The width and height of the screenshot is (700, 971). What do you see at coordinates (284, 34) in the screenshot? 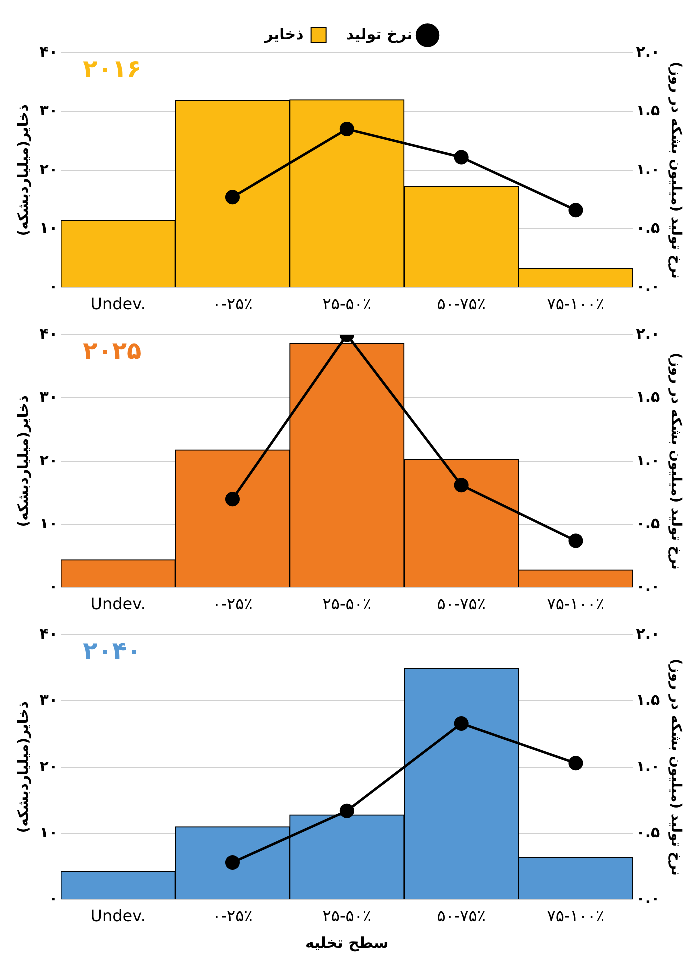
I see `legend-label: ذخایر` at bounding box center [284, 34].